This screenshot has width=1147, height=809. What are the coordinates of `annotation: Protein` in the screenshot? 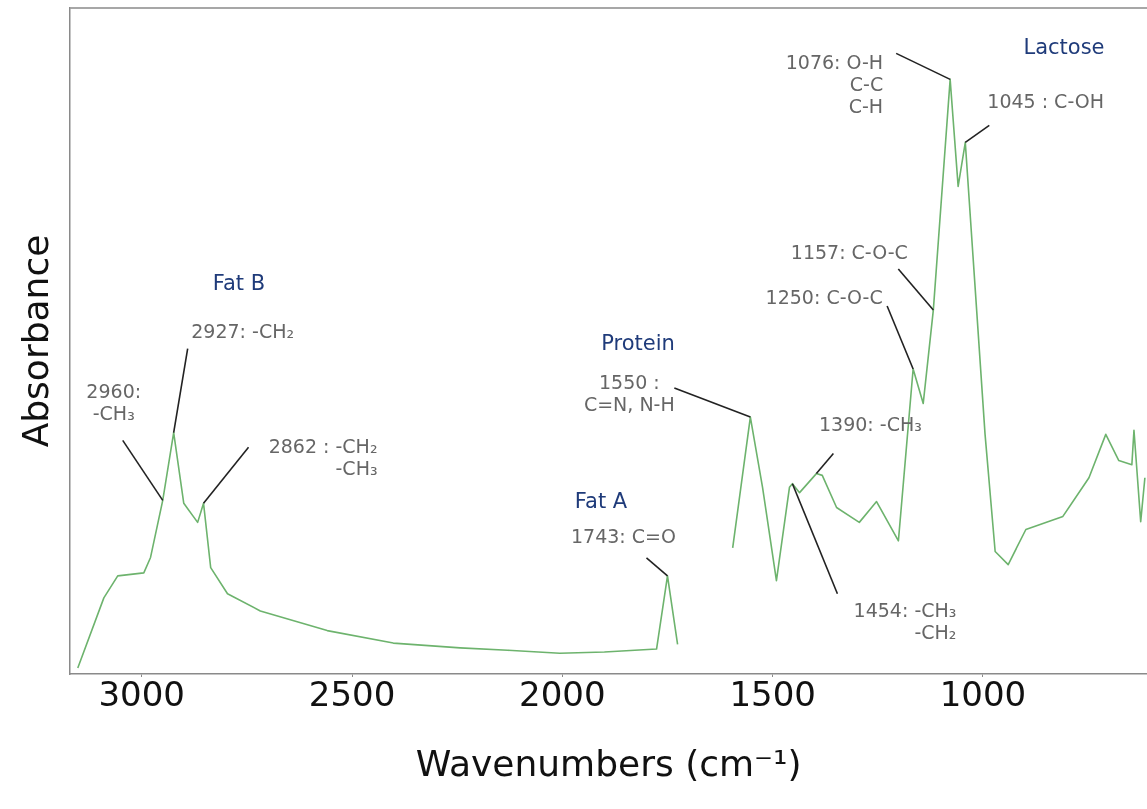 It's located at (638, 343).